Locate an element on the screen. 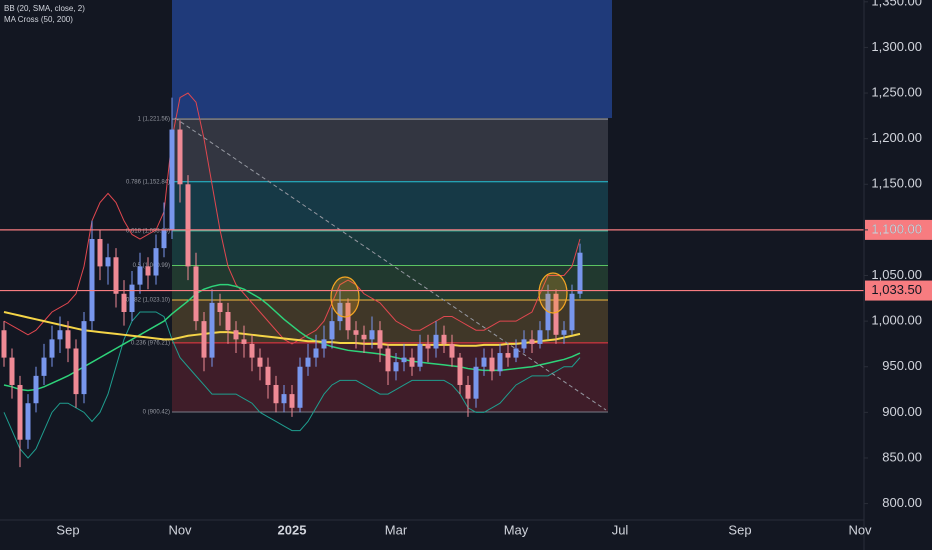 This screenshot has width=932, height=550. y-tick-label: 1,200.00 is located at coordinates (896, 137).